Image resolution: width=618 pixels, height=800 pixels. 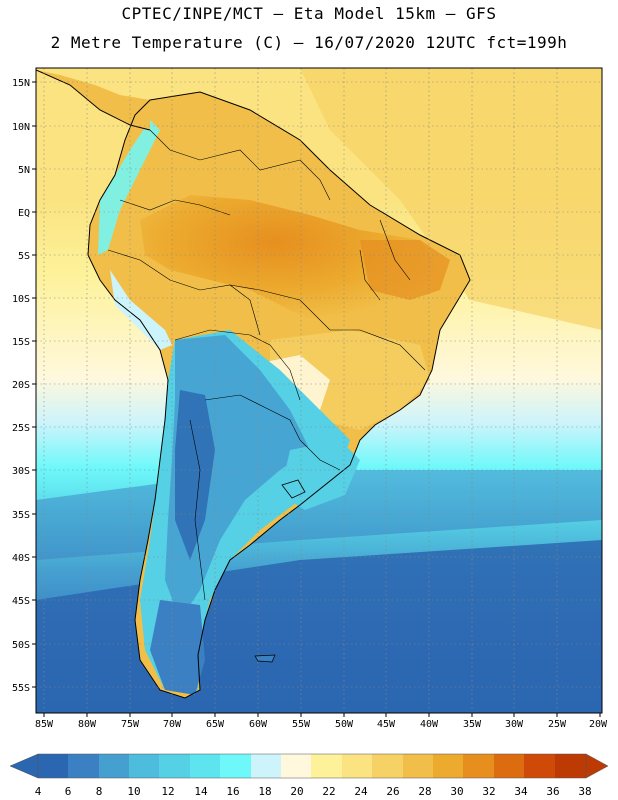 What do you see at coordinates (597, 766) in the screenshot?
I see `colorbar-right-arrow` at bounding box center [597, 766].